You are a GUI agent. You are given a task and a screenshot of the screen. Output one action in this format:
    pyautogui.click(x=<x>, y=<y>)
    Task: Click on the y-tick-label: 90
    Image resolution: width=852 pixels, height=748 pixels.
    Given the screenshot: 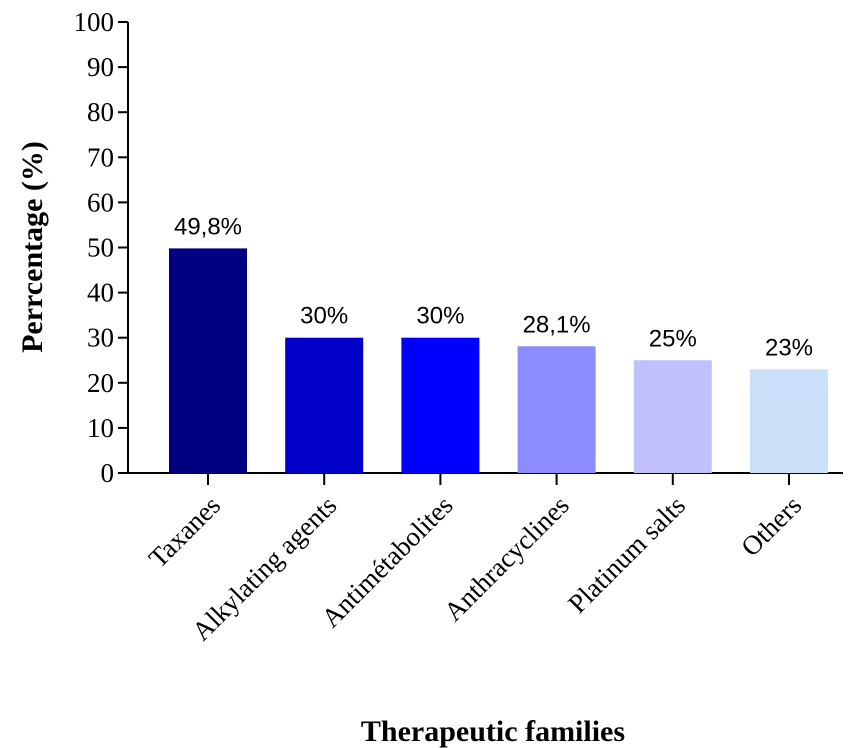 What is the action you would take?
    pyautogui.click(x=100, y=67)
    